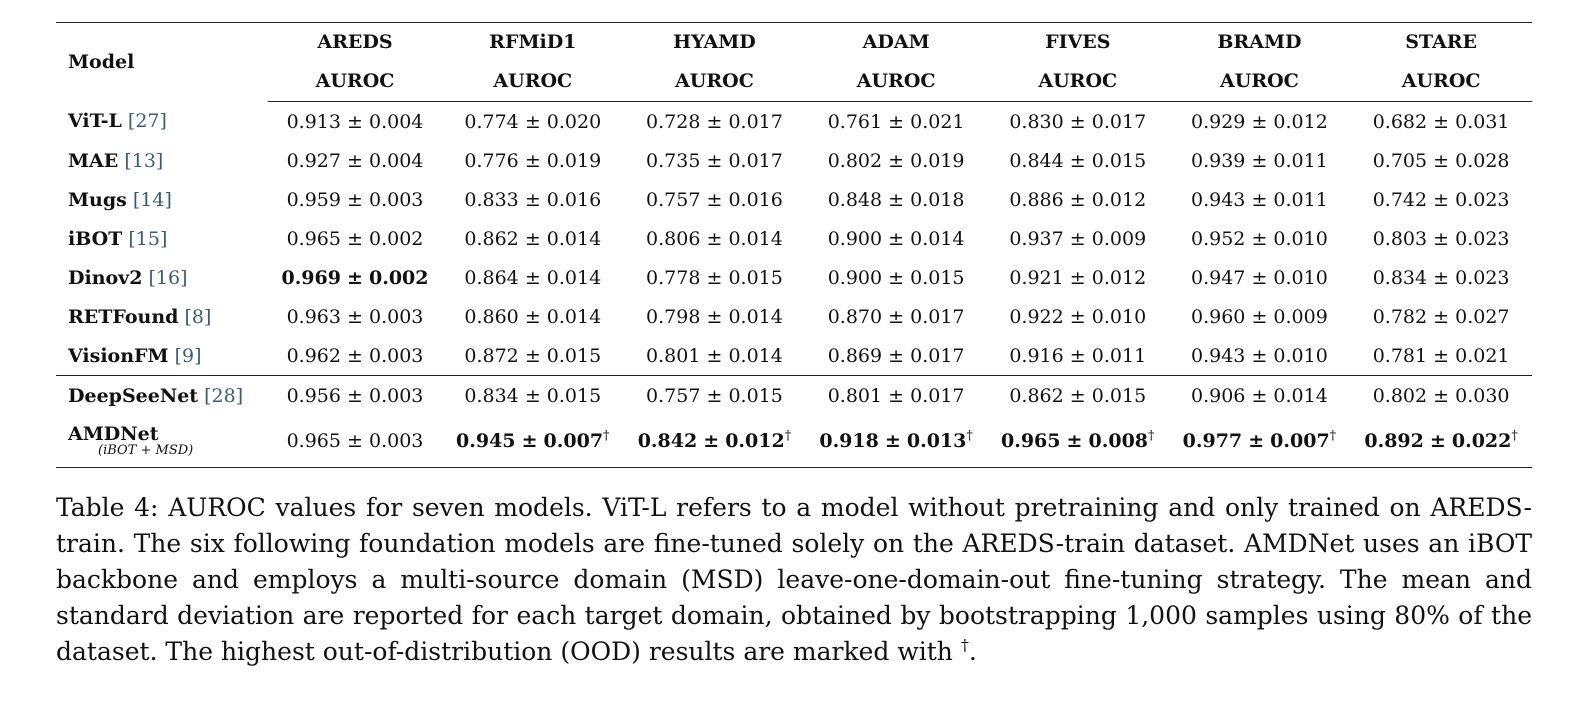 This screenshot has height=710, width=1588. What do you see at coordinates (1077, 441) in the screenshot?
I see `value-cell: 0.965 ± 0.008†` at bounding box center [1077, 441].